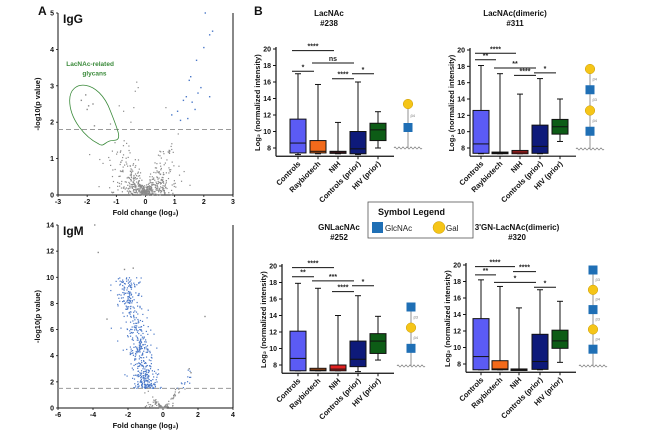  Describe the element at coordinates (358, 354) in the screenshot. I see `box-controls-prior-` at that location.